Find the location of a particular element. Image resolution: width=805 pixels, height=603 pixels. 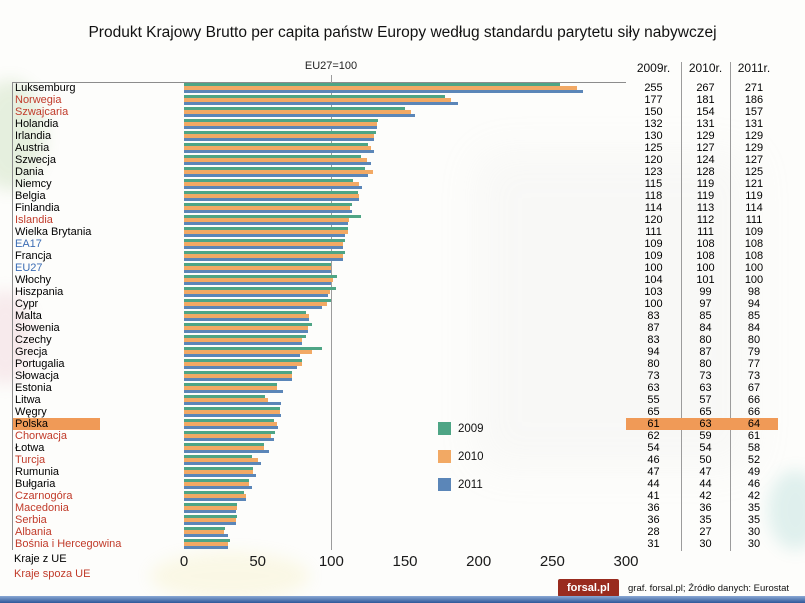

table-column-separator is located at coordinates (730, 306).